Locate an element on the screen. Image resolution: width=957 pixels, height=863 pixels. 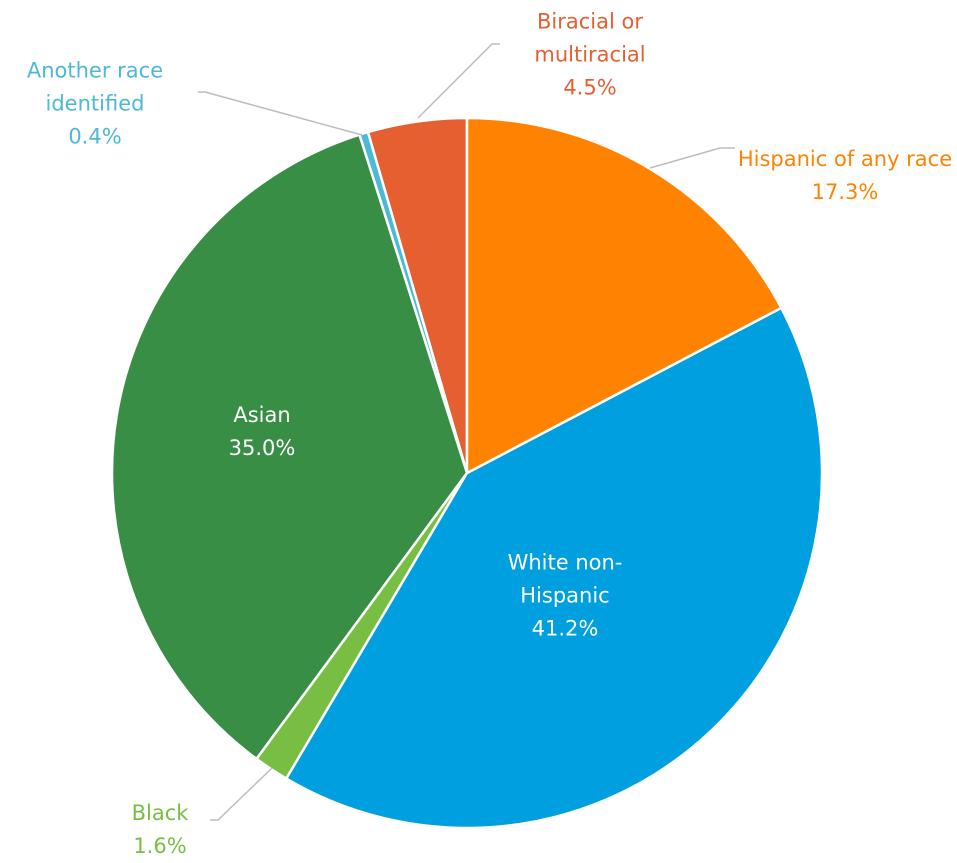
category-label: Black is located at coordinates (160, 813).